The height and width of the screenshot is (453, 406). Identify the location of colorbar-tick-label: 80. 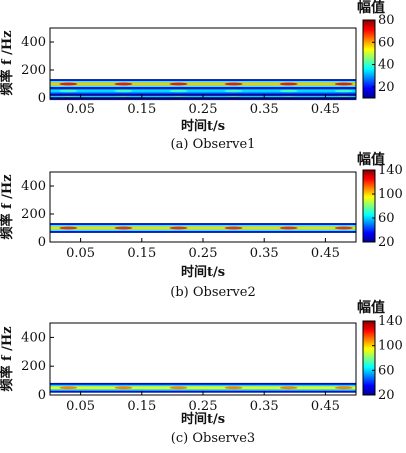
(386, 20).